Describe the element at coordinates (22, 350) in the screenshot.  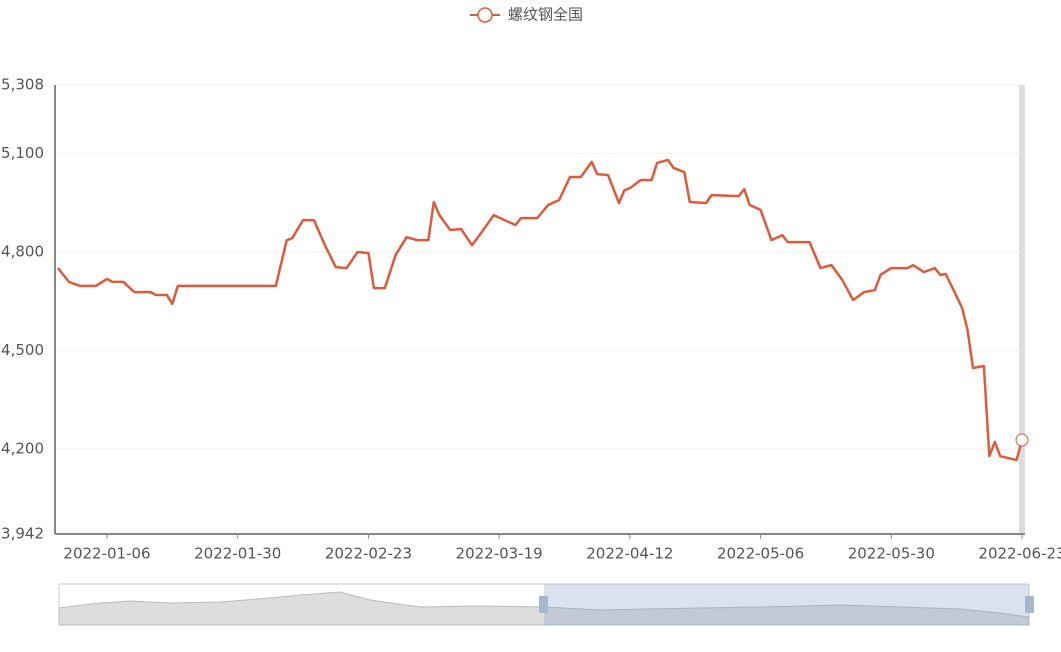
I see `y-tick-label: 4,500` at that location.